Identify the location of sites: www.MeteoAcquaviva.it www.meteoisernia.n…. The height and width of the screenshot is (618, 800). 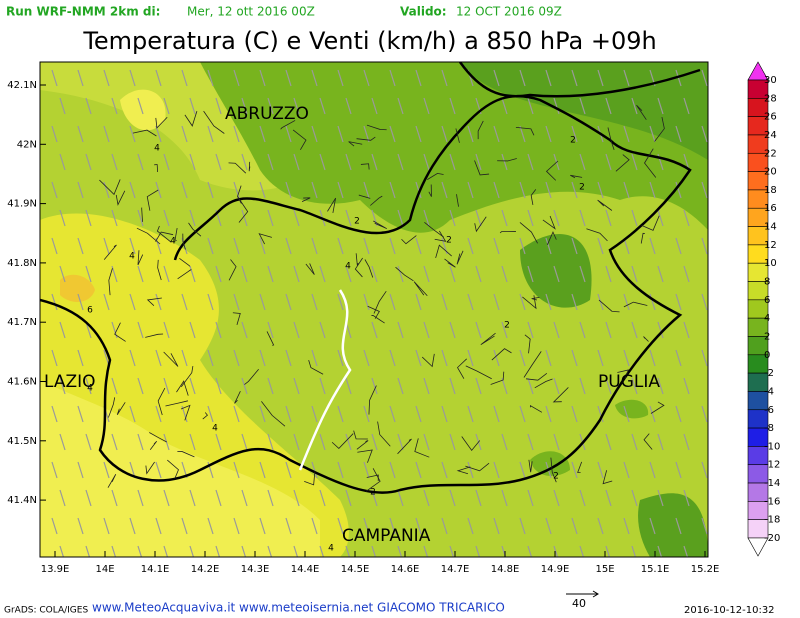
(298, 608).